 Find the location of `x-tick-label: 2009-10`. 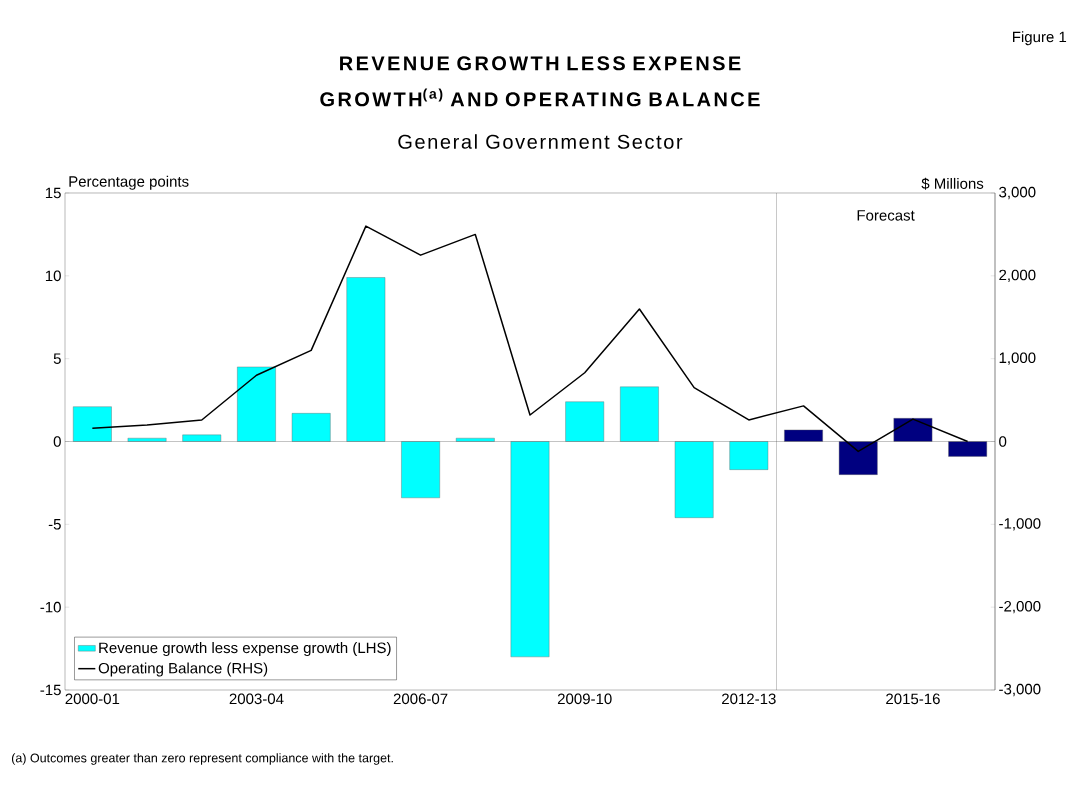

x-tick-label: 2009-10 is located at coordinates (584, 699).